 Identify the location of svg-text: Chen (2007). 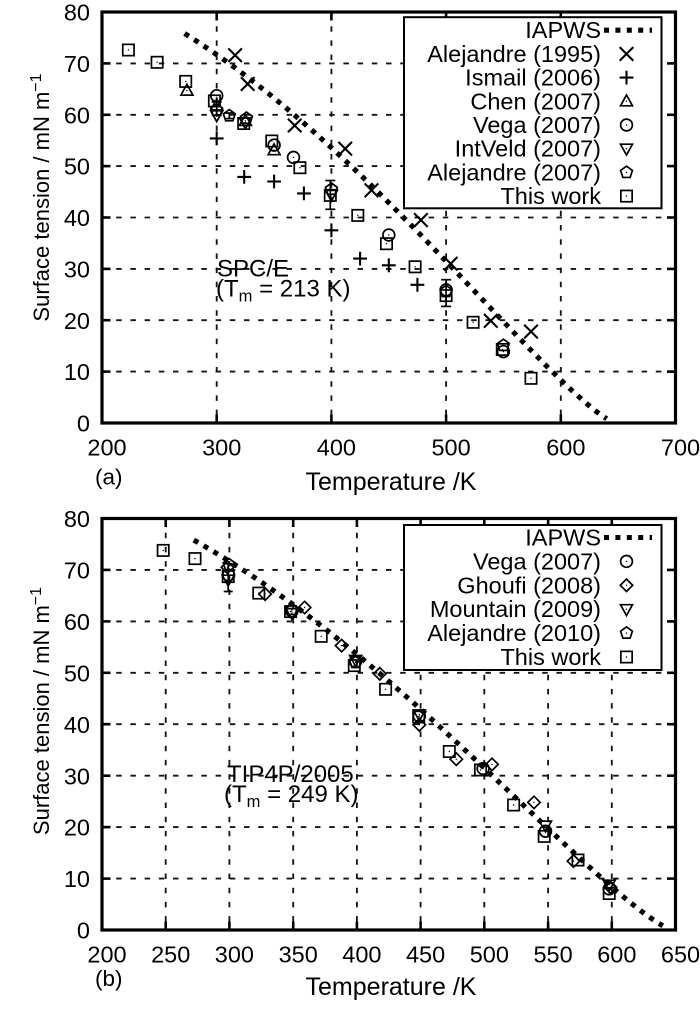
(535, 101).